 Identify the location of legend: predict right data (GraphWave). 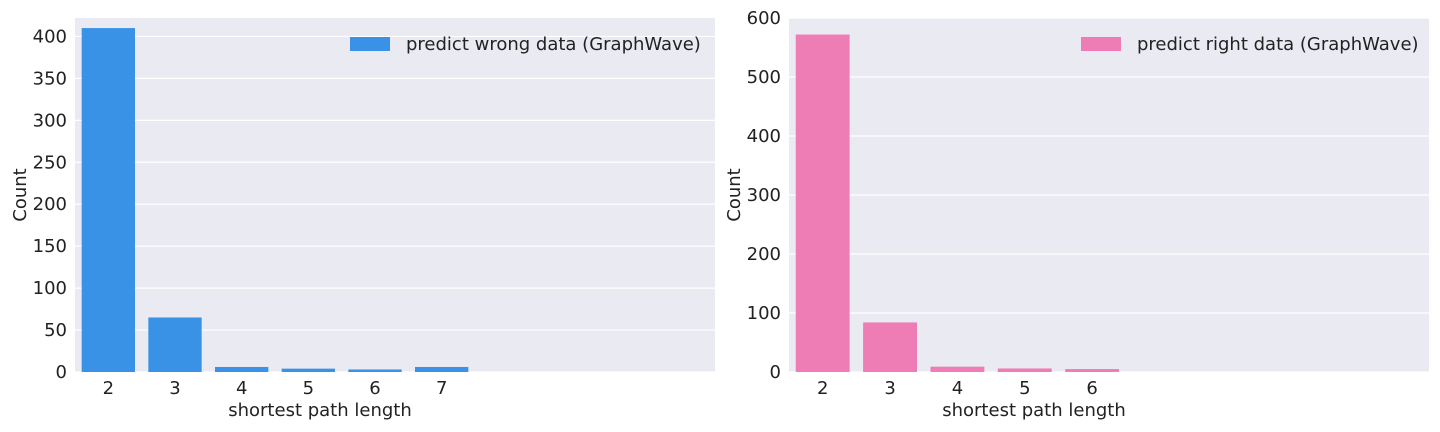
(1250, 44).